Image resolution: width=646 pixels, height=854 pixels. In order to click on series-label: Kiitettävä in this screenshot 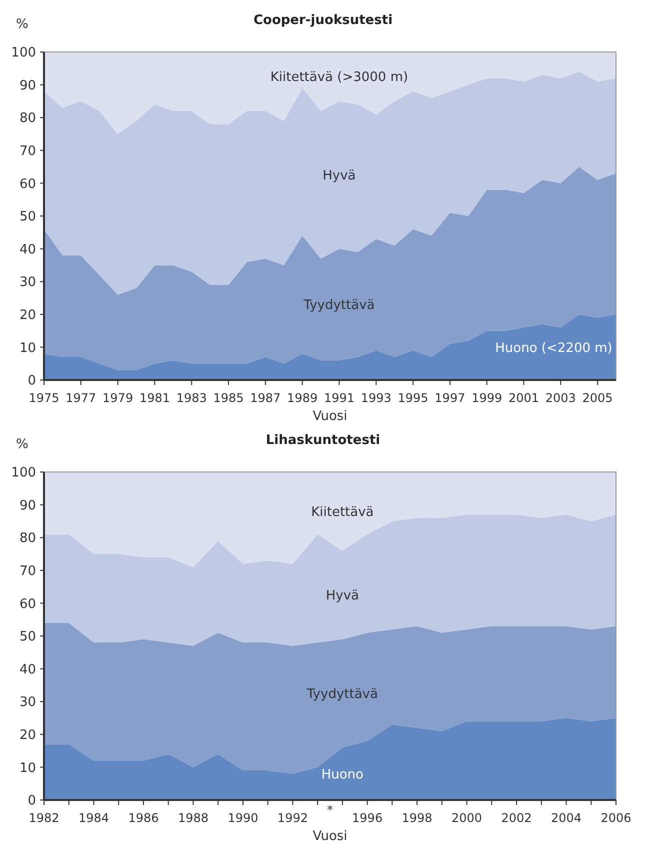, I will do `click(342, 512)`.